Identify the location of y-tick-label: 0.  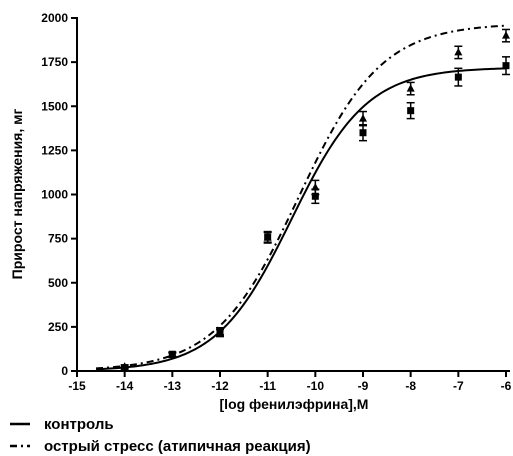
(64, 371).